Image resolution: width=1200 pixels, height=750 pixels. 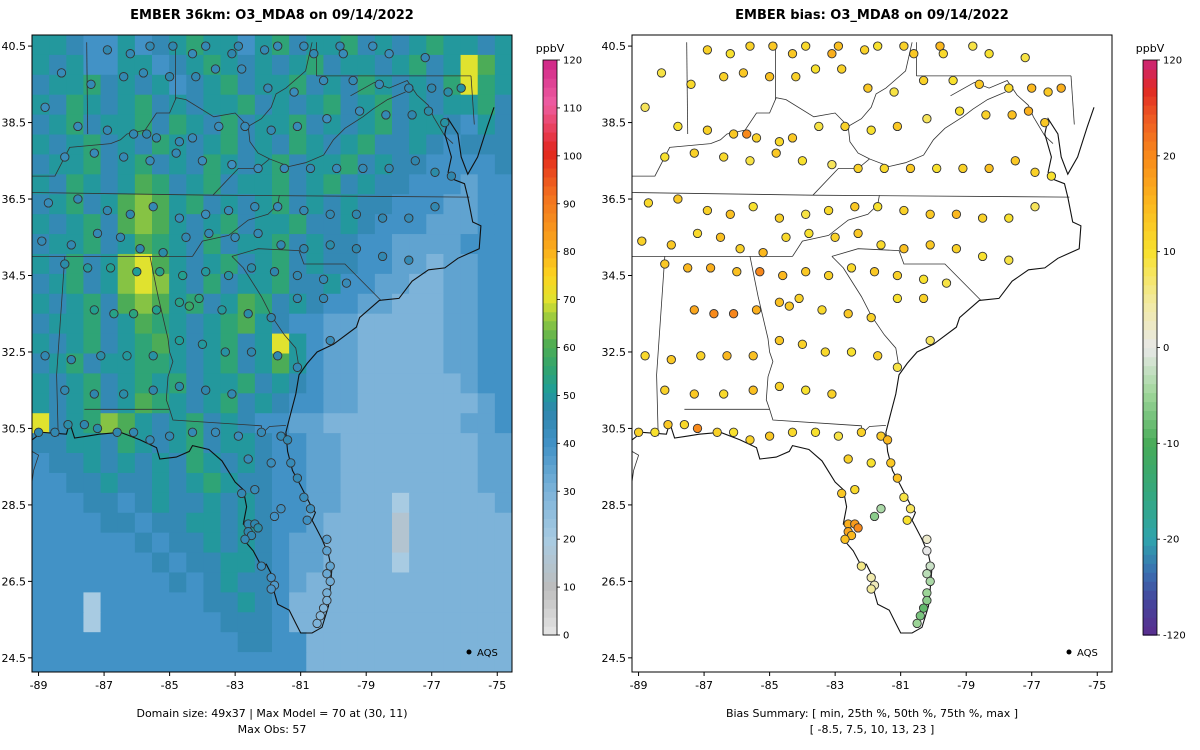 I want to click on y-tick-label: 28.5, so click(x=614, y=505).